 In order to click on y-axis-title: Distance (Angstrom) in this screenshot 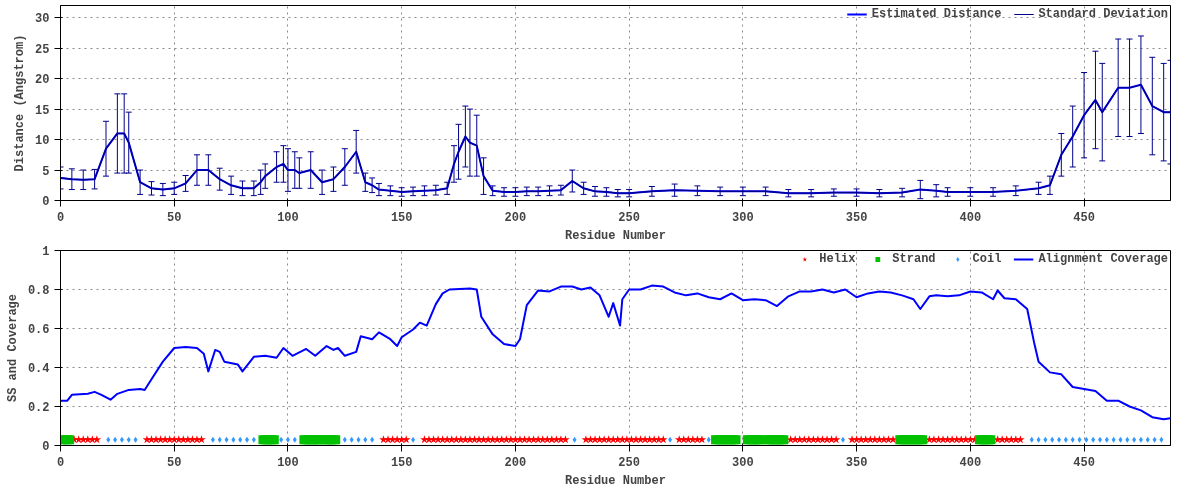, I will do `click(20, 103)`.